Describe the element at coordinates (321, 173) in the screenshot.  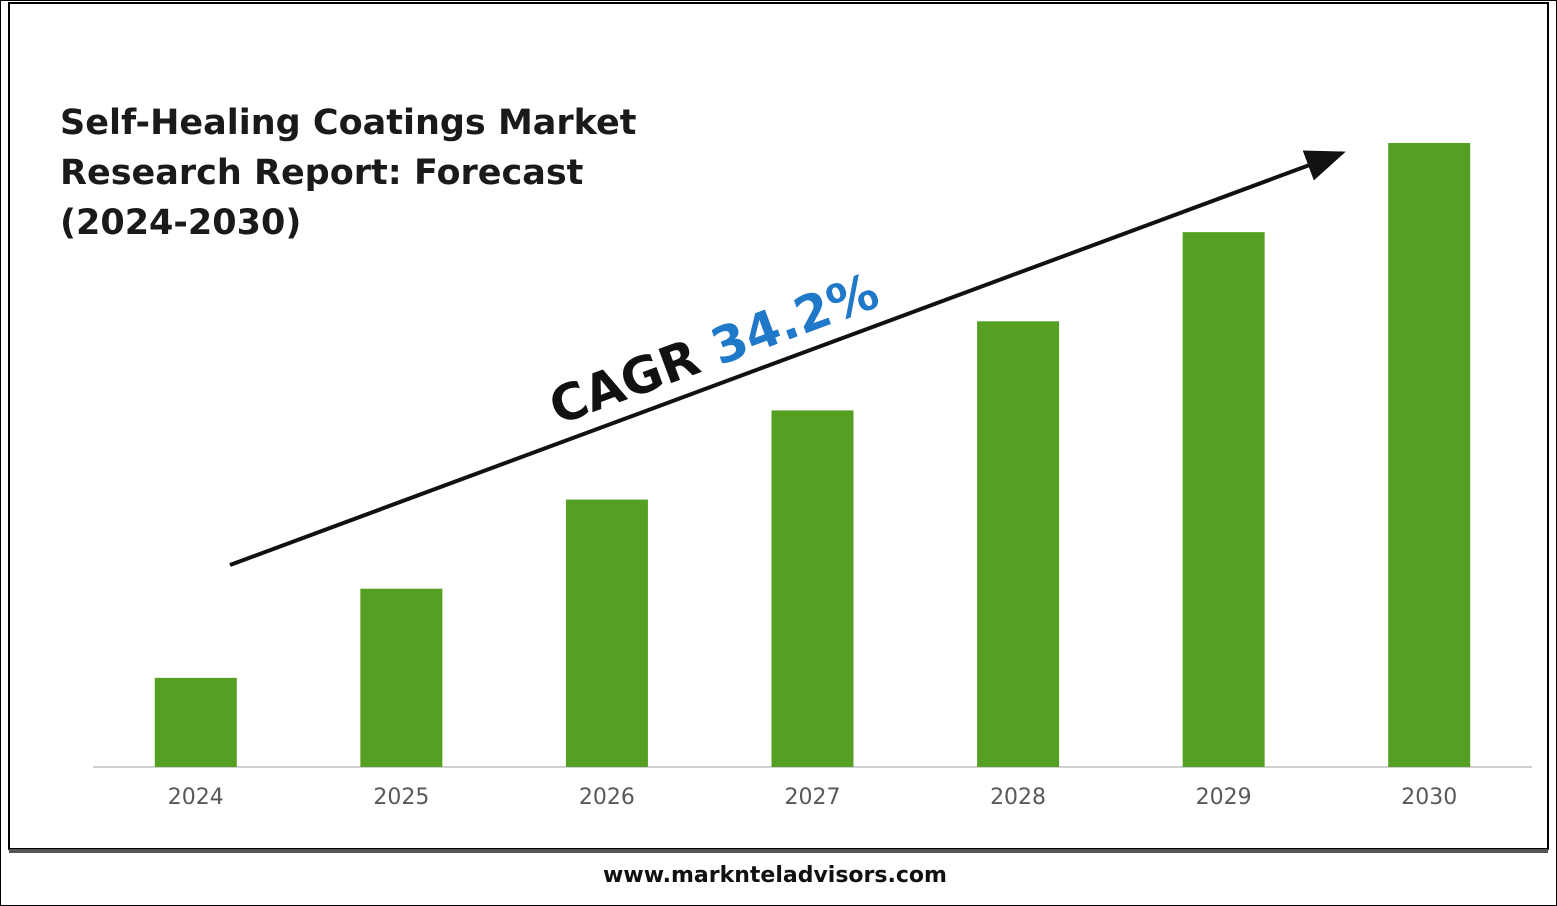
I see `chart-title: Research Report: Forecast` at that location.